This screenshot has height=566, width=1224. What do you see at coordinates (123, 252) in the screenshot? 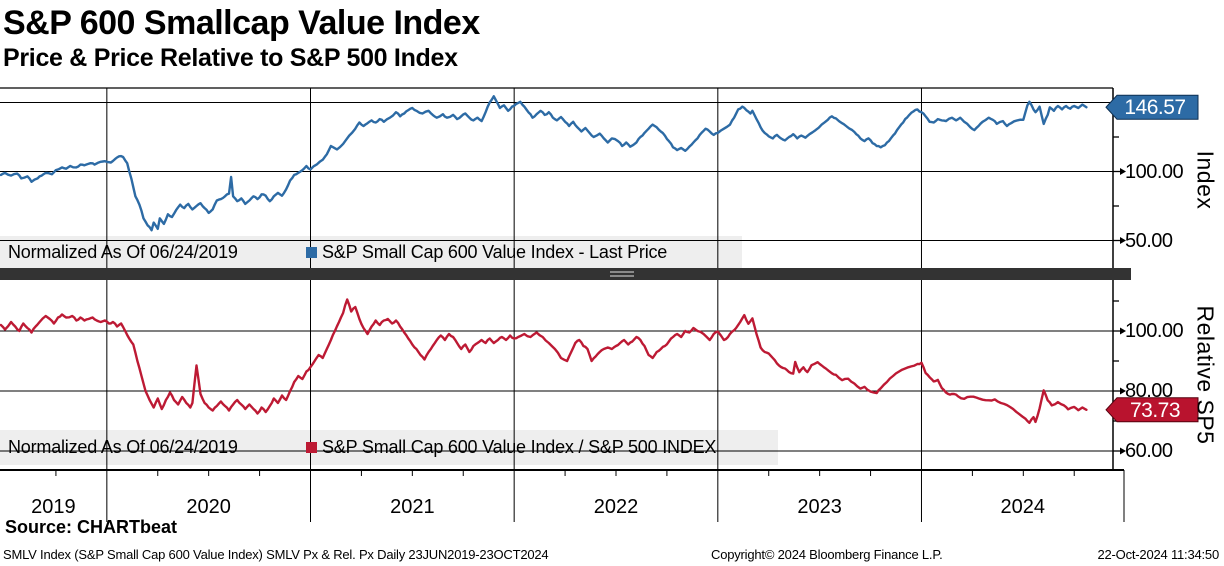
I see `legend-normalized-price: Normalized As Of 06/24/2019` at bounding box center [123, 252].